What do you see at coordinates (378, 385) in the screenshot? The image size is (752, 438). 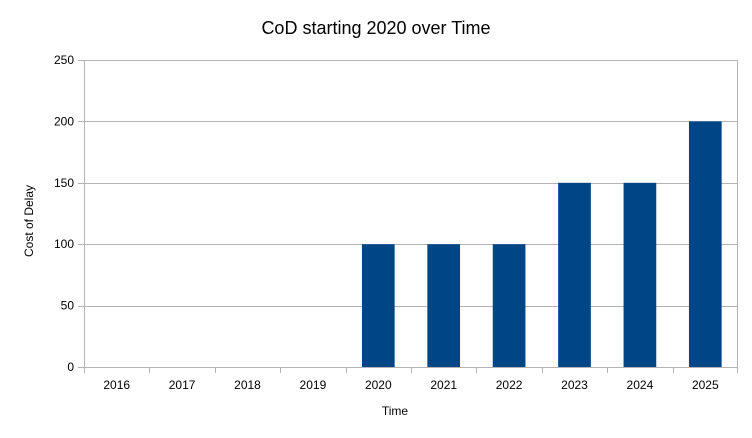 I see `x-tick-label: 2020` at bounding box center [378, 385].